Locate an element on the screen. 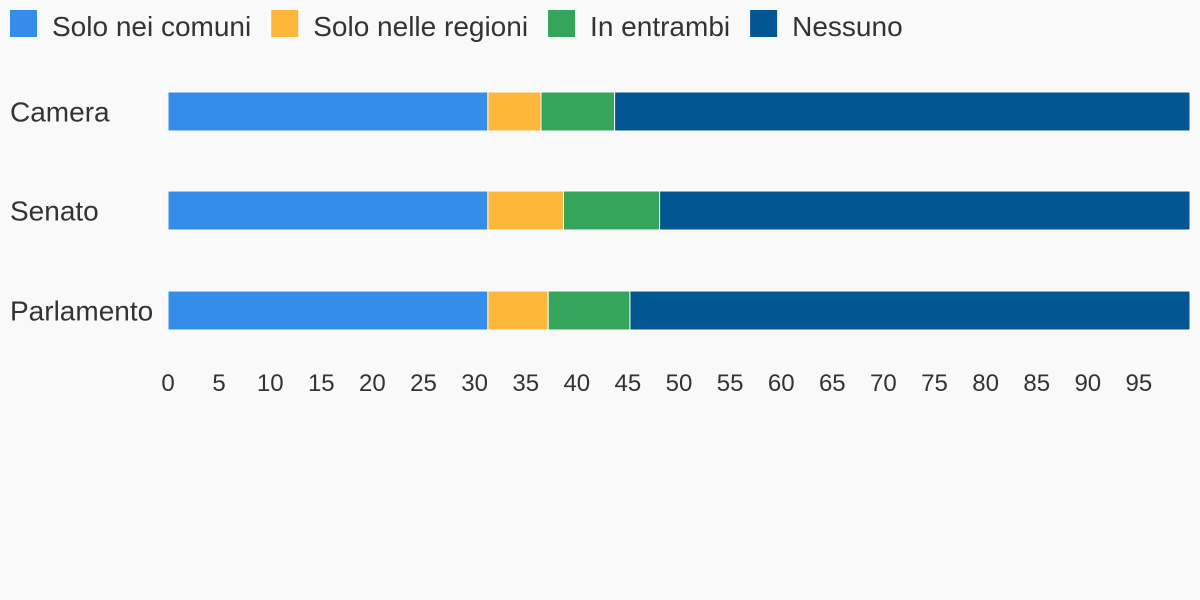 This screenshot has height=600, width=1200. x-tick-label: 45 is located at coordinates (628, 383).